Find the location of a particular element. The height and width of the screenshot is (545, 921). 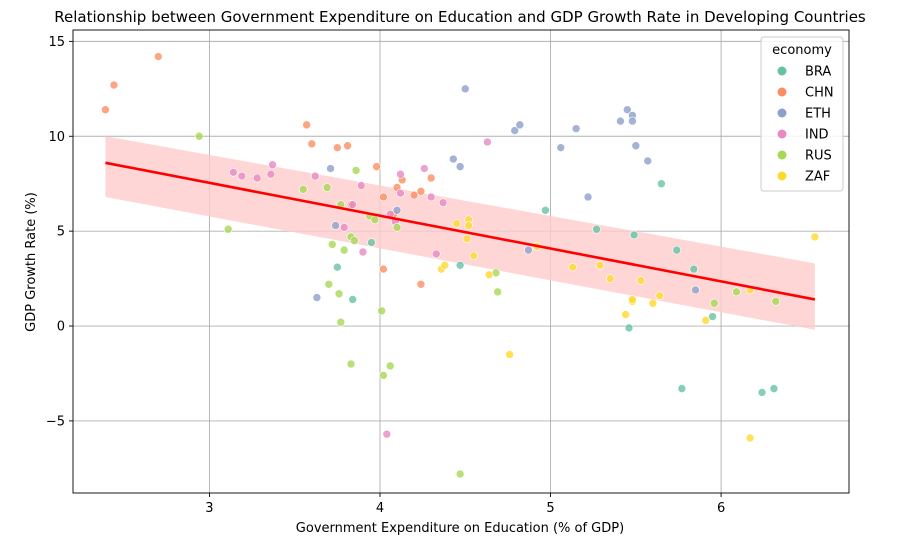

y-tick-label: 0 is located at coordinates (61, 327).